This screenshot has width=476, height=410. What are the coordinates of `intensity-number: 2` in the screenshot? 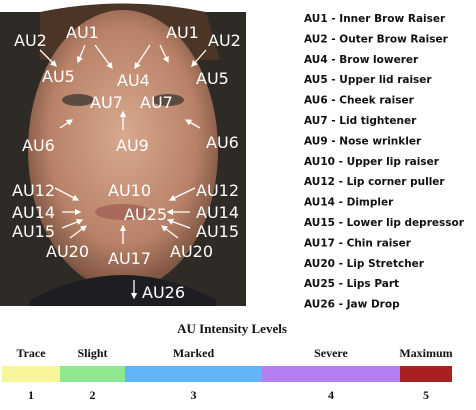 It's located at (93, 395).